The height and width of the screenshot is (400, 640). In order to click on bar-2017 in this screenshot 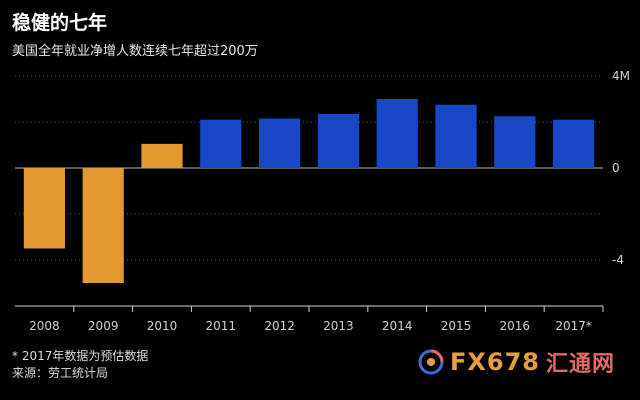, I will do `click(574, 143)`.